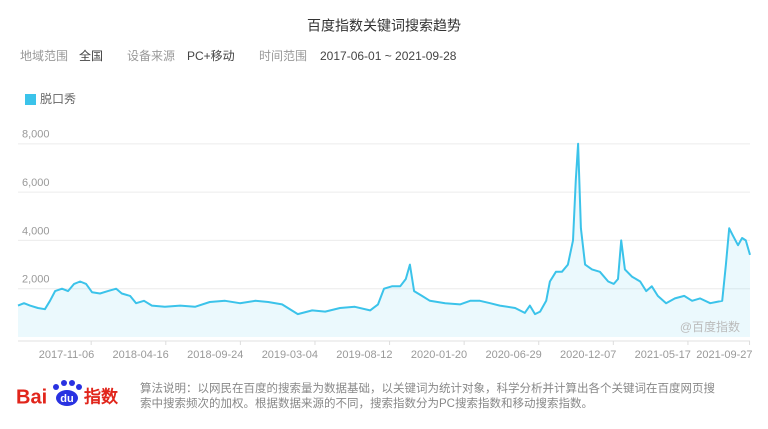  Describe the element at coordinates (44, 56) in the screenshot. I see `filter-label: 地域范围` at that location.